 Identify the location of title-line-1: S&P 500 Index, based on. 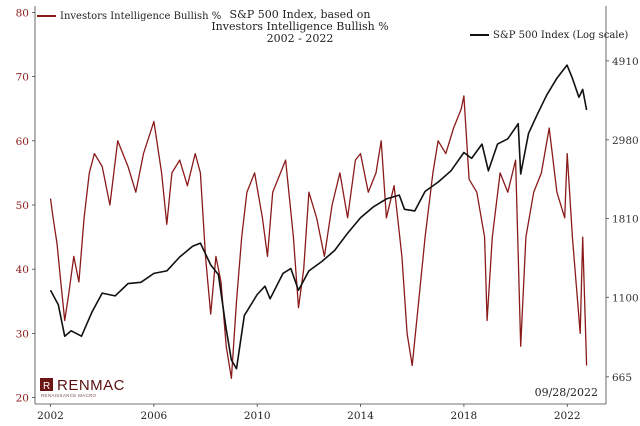
(300, 14).